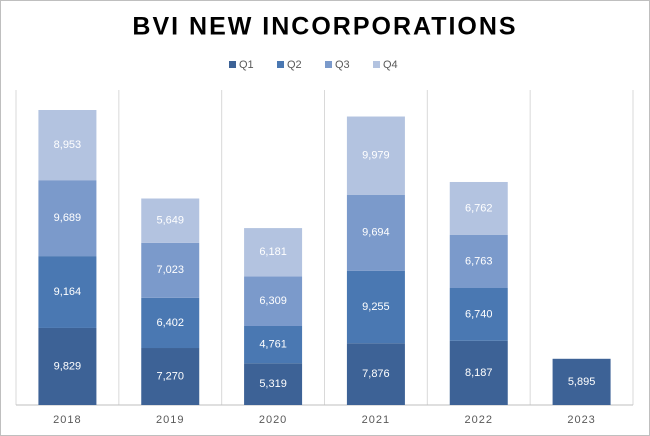 The height and width of the screenshot is (436, 650). Describe the element at coordinates (246, 65) in the screenshot. I see `legend-label: Q1` at that location.